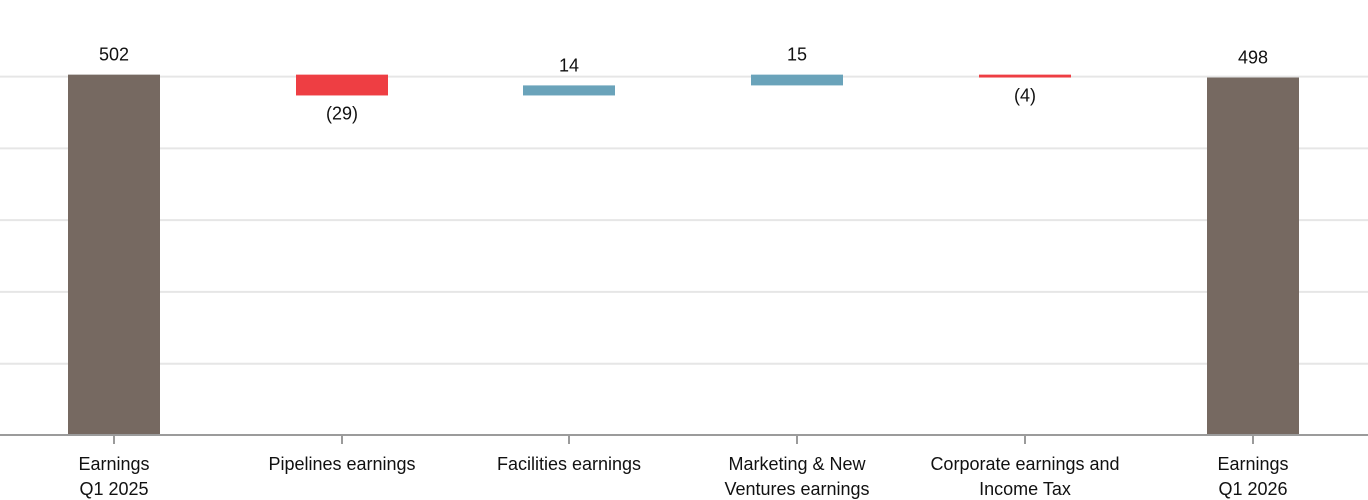  Describe the element at coordinates (342, 85) in the screenshot. I see `bar-2-decrease` at that location.